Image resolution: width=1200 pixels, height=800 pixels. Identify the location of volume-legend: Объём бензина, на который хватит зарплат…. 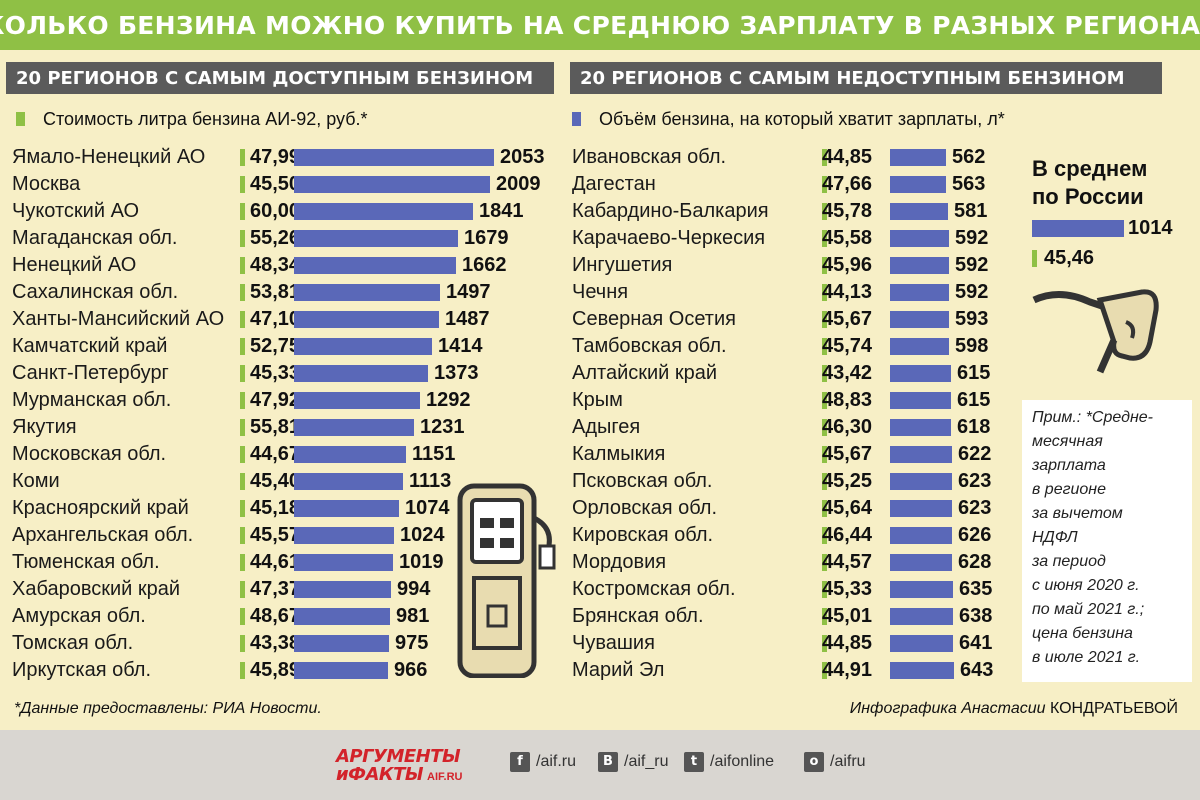
(788, 119).